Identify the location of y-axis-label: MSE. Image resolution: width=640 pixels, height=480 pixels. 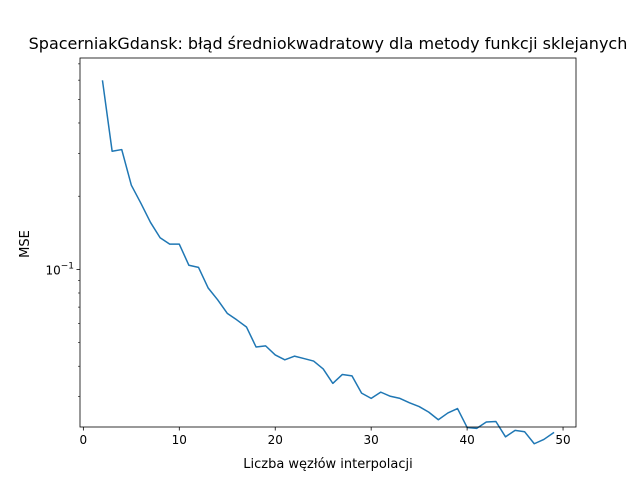
(25, 244).